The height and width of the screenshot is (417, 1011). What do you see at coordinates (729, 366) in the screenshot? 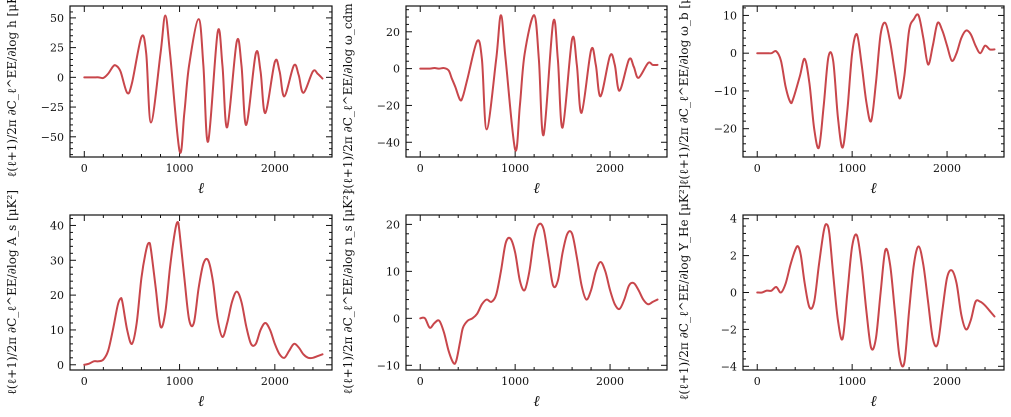
I see `y-tick-label: −4` at bounding box center [729, 366].